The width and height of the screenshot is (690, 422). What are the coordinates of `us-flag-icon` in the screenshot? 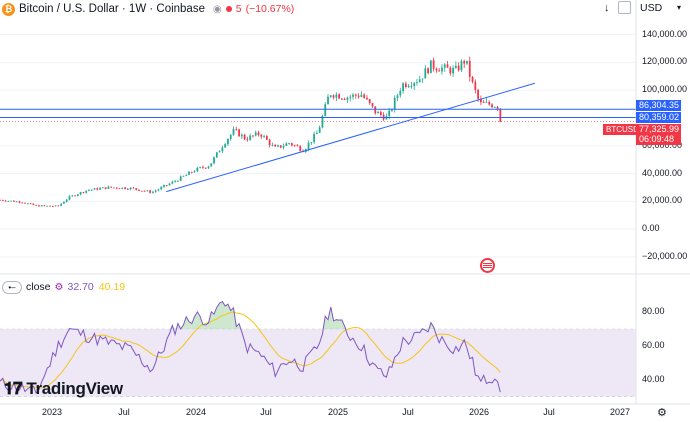 It's located at (487, 265).